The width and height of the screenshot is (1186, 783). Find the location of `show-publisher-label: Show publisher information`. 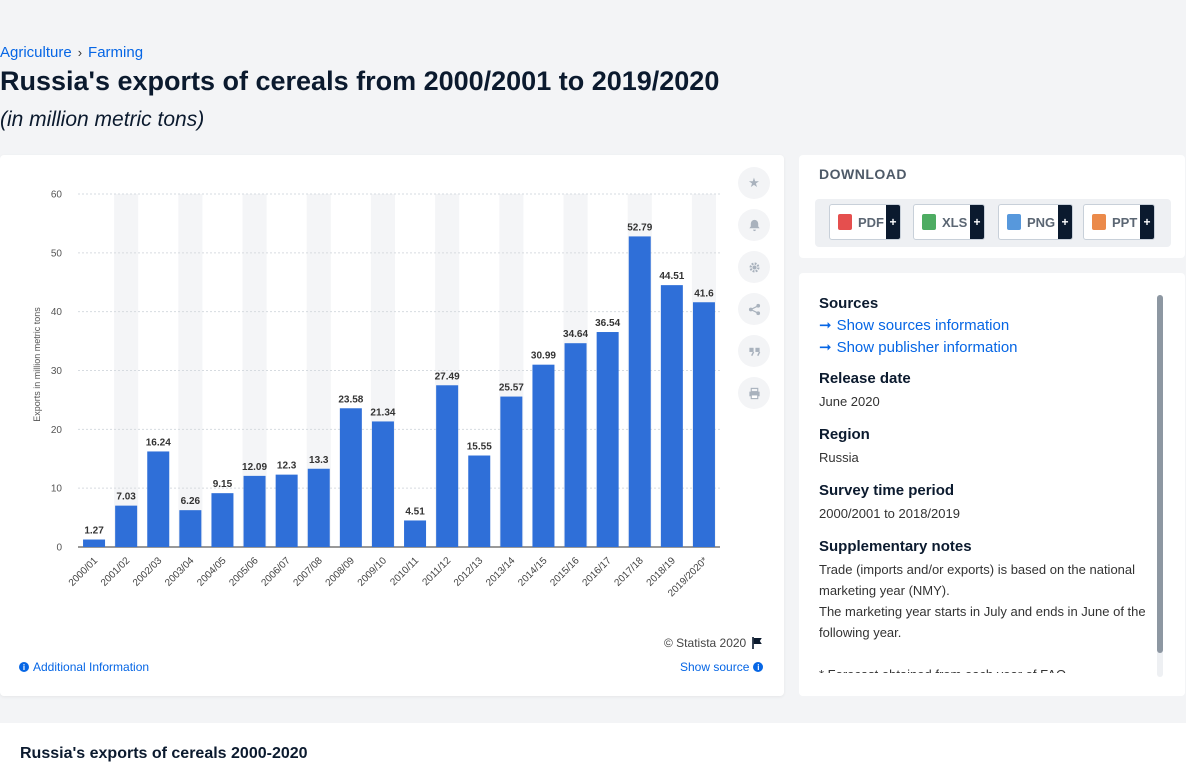

show-publisher-label: Show publisher information is located at coordinates (927, 347).